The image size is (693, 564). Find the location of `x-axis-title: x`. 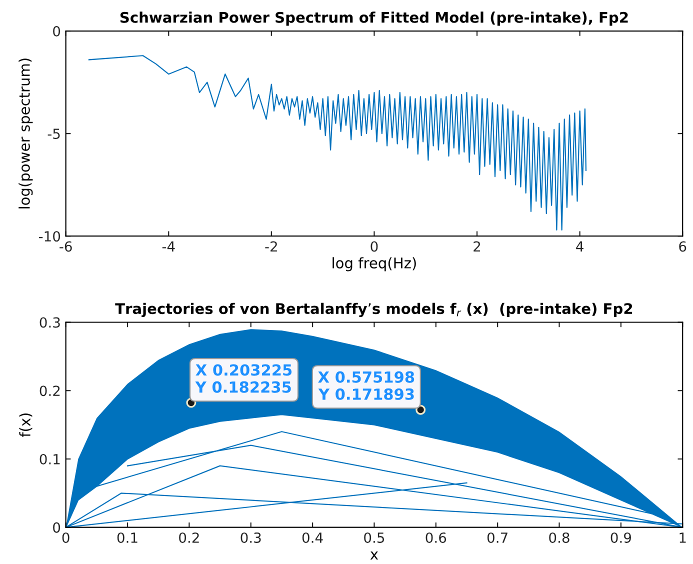

x-axis-title: x is located at coordinates (374, 556).